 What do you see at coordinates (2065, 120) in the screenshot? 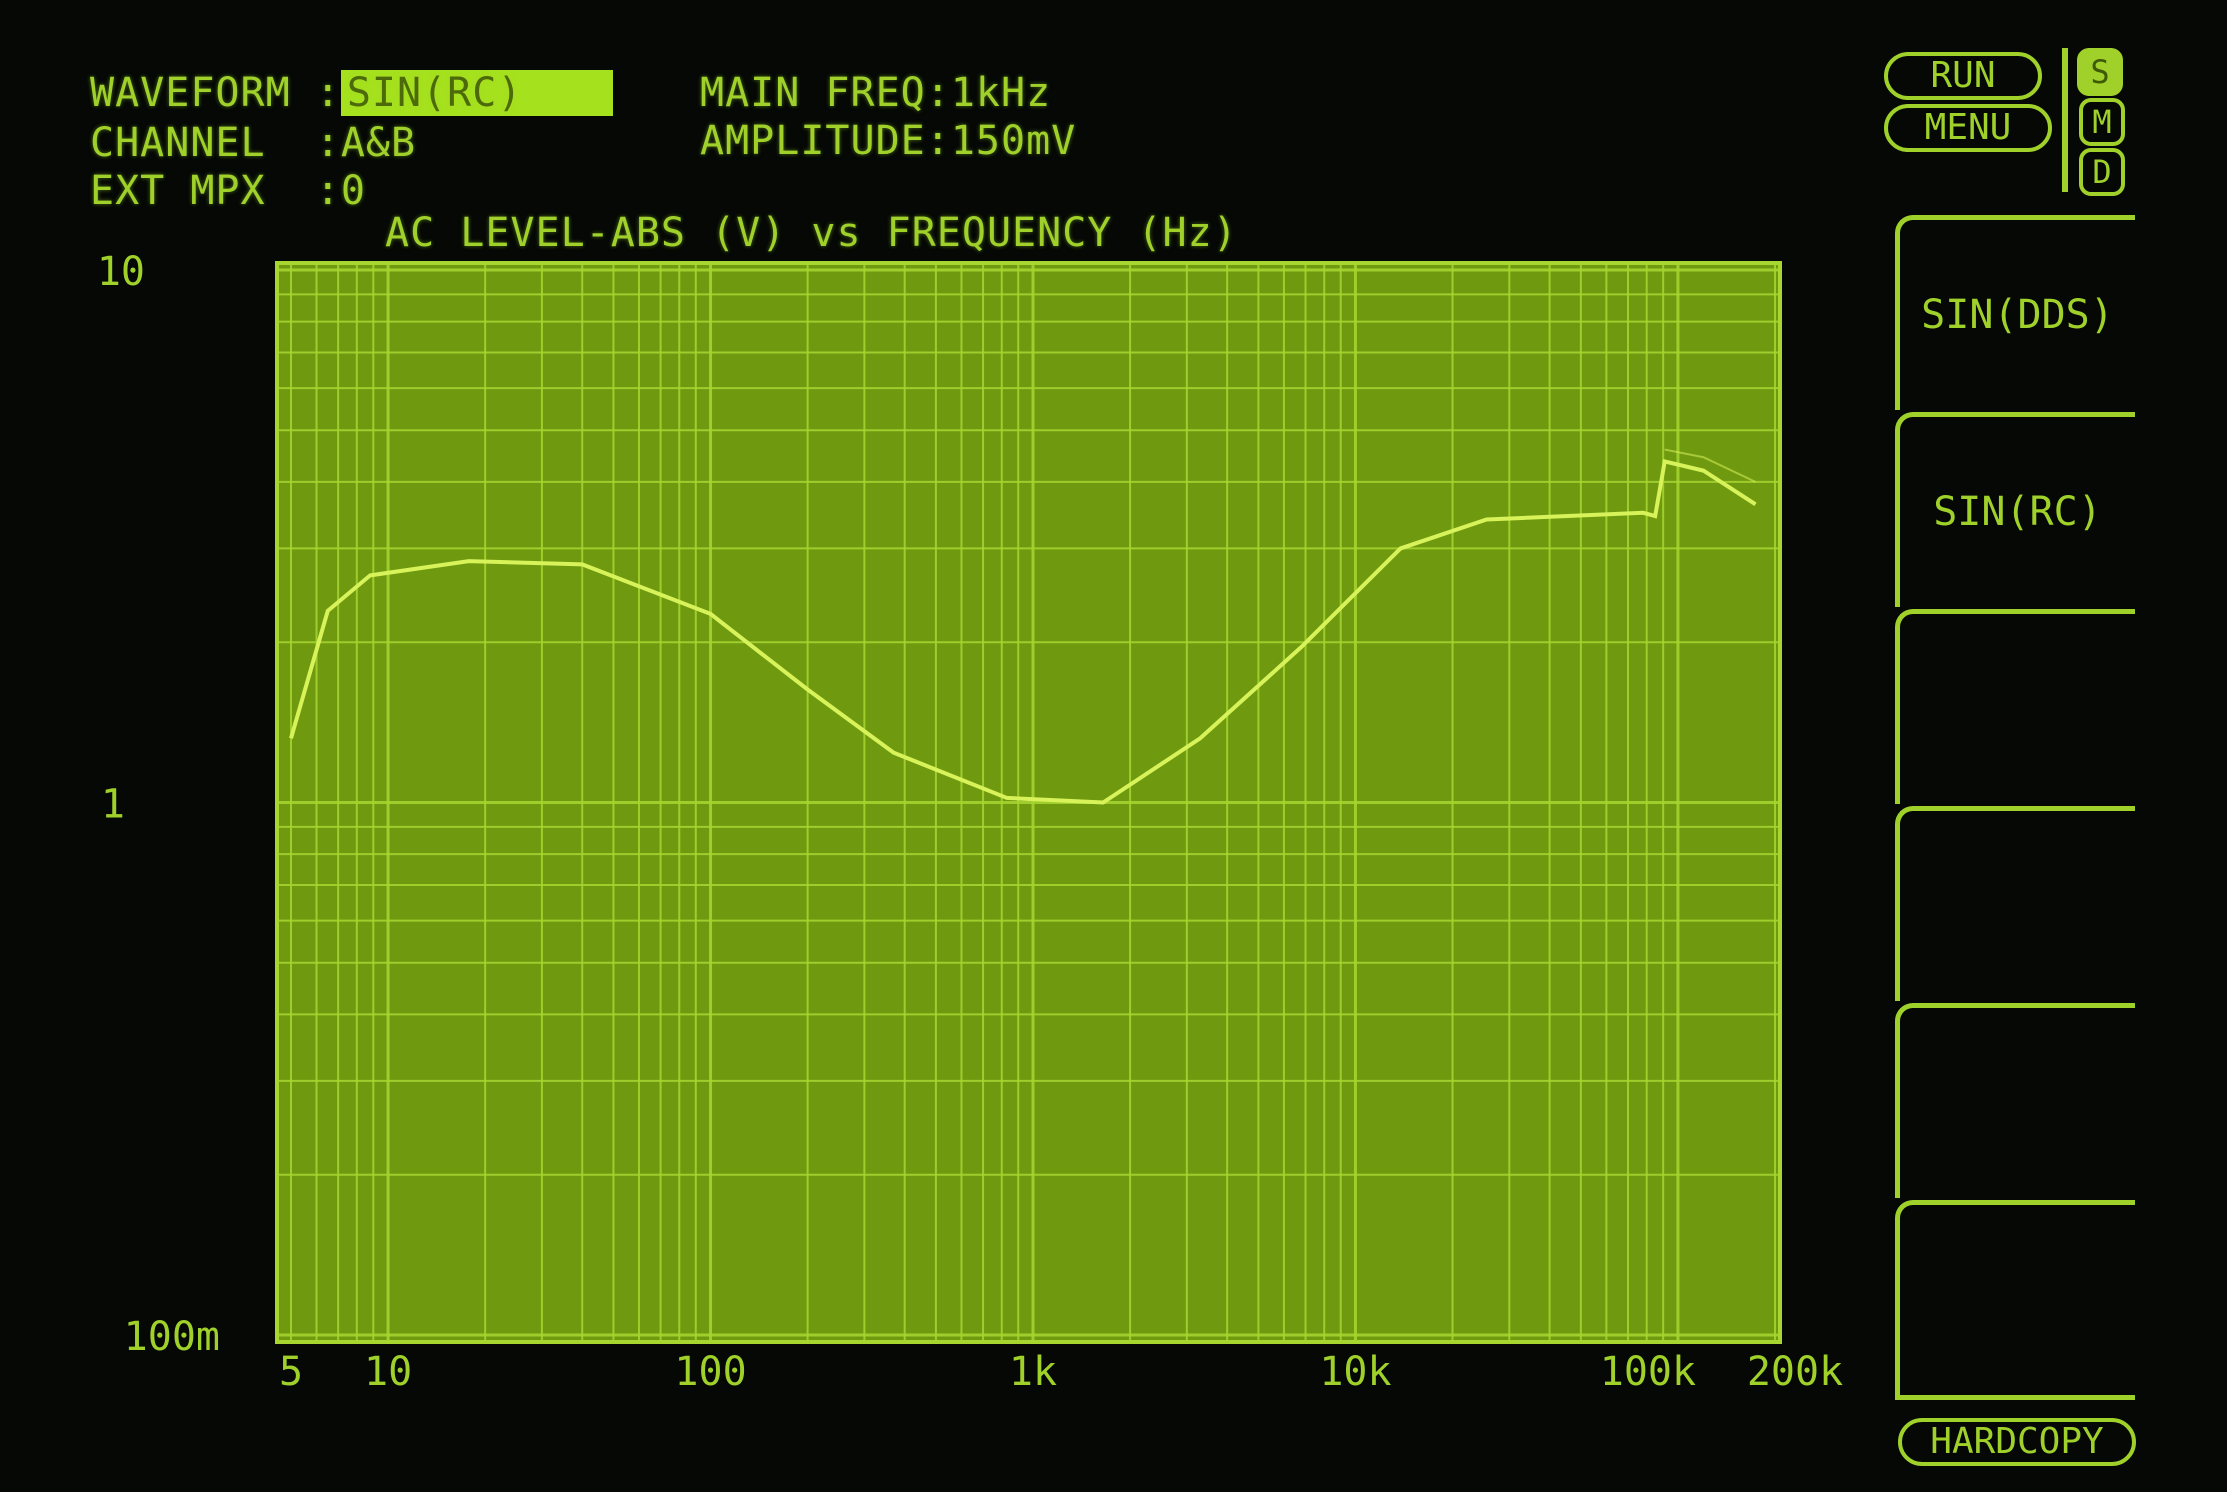
I see `divider` at bounding box center [2065, 120].